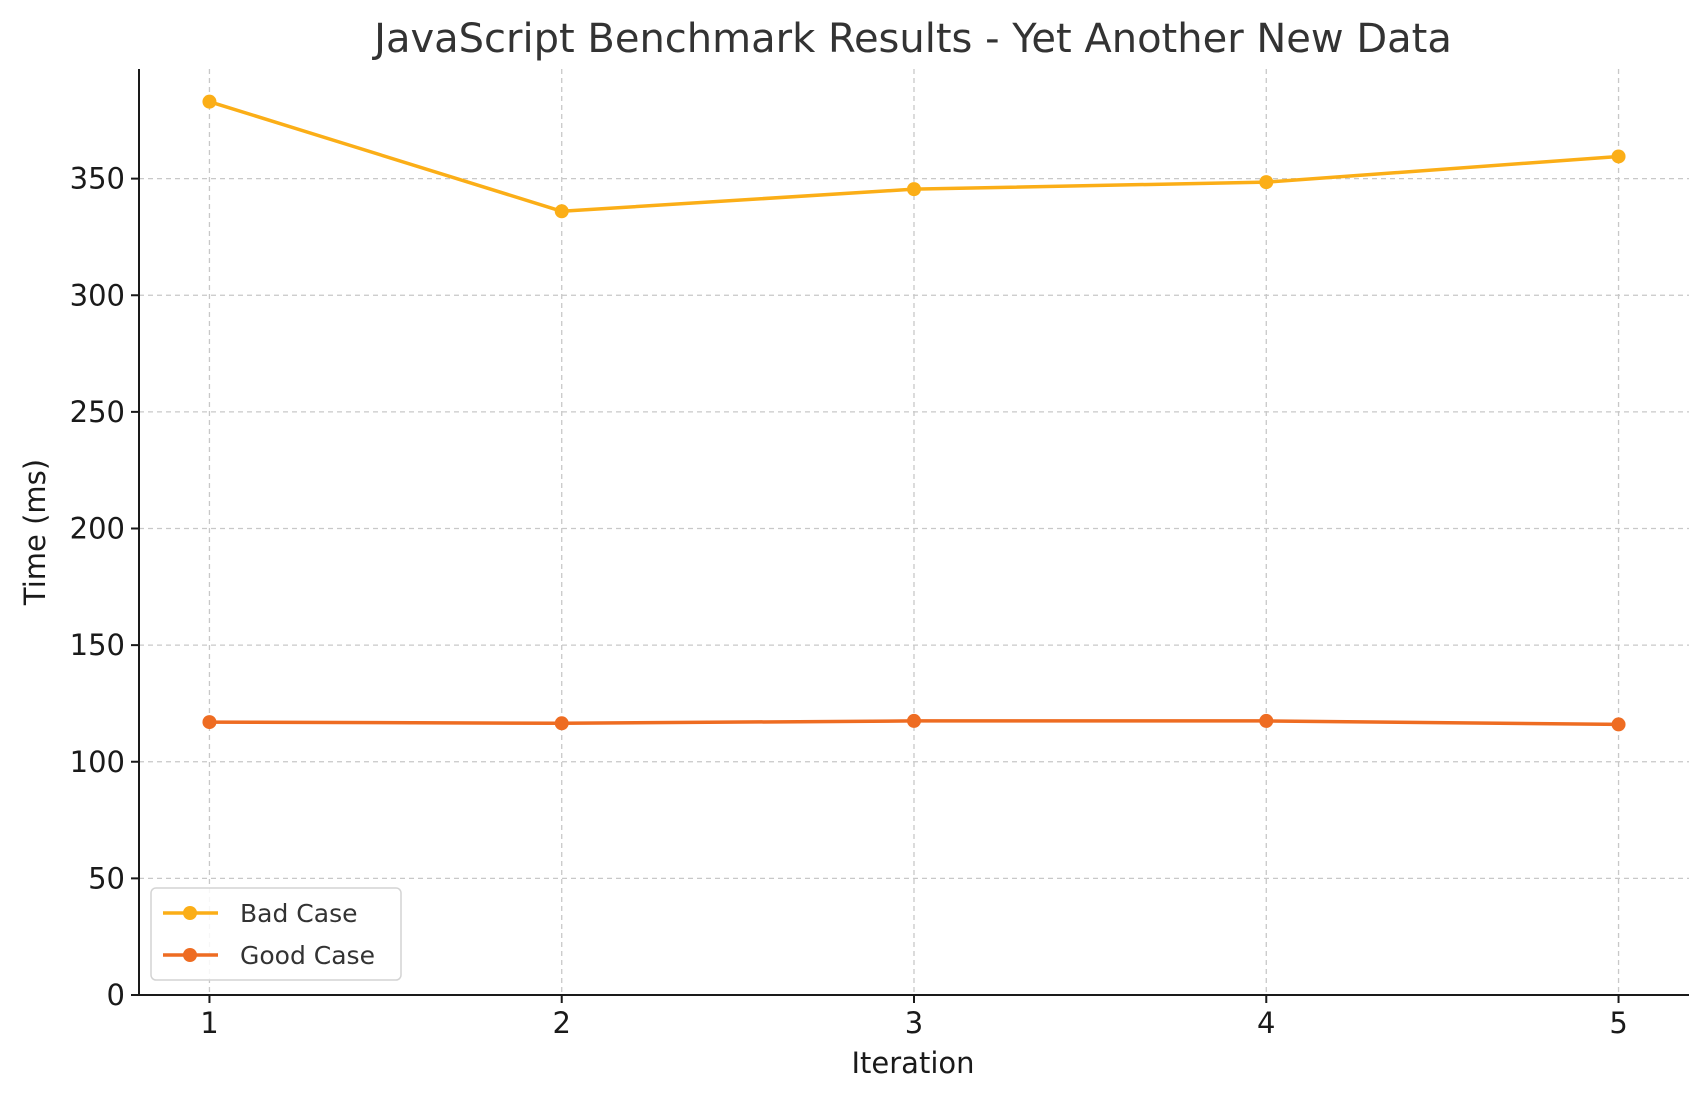  What do you see at coordinates (1266, 1023) in the screenshot?
I see `x-tick-label: 4` at bounding box center [1266, 1023].